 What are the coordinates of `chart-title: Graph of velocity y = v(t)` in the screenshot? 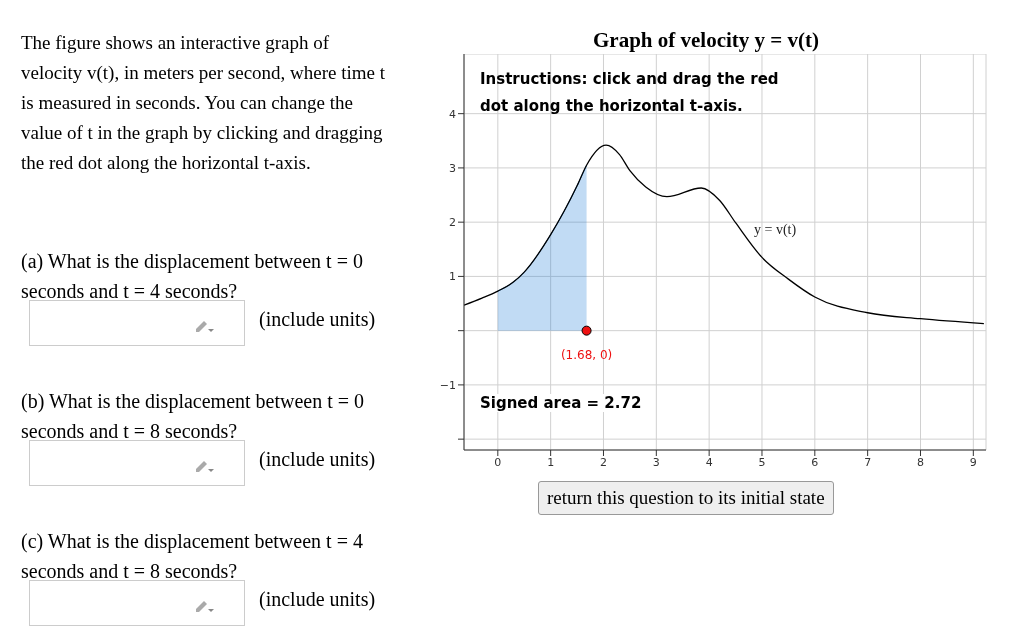 It's located at (706, 40).